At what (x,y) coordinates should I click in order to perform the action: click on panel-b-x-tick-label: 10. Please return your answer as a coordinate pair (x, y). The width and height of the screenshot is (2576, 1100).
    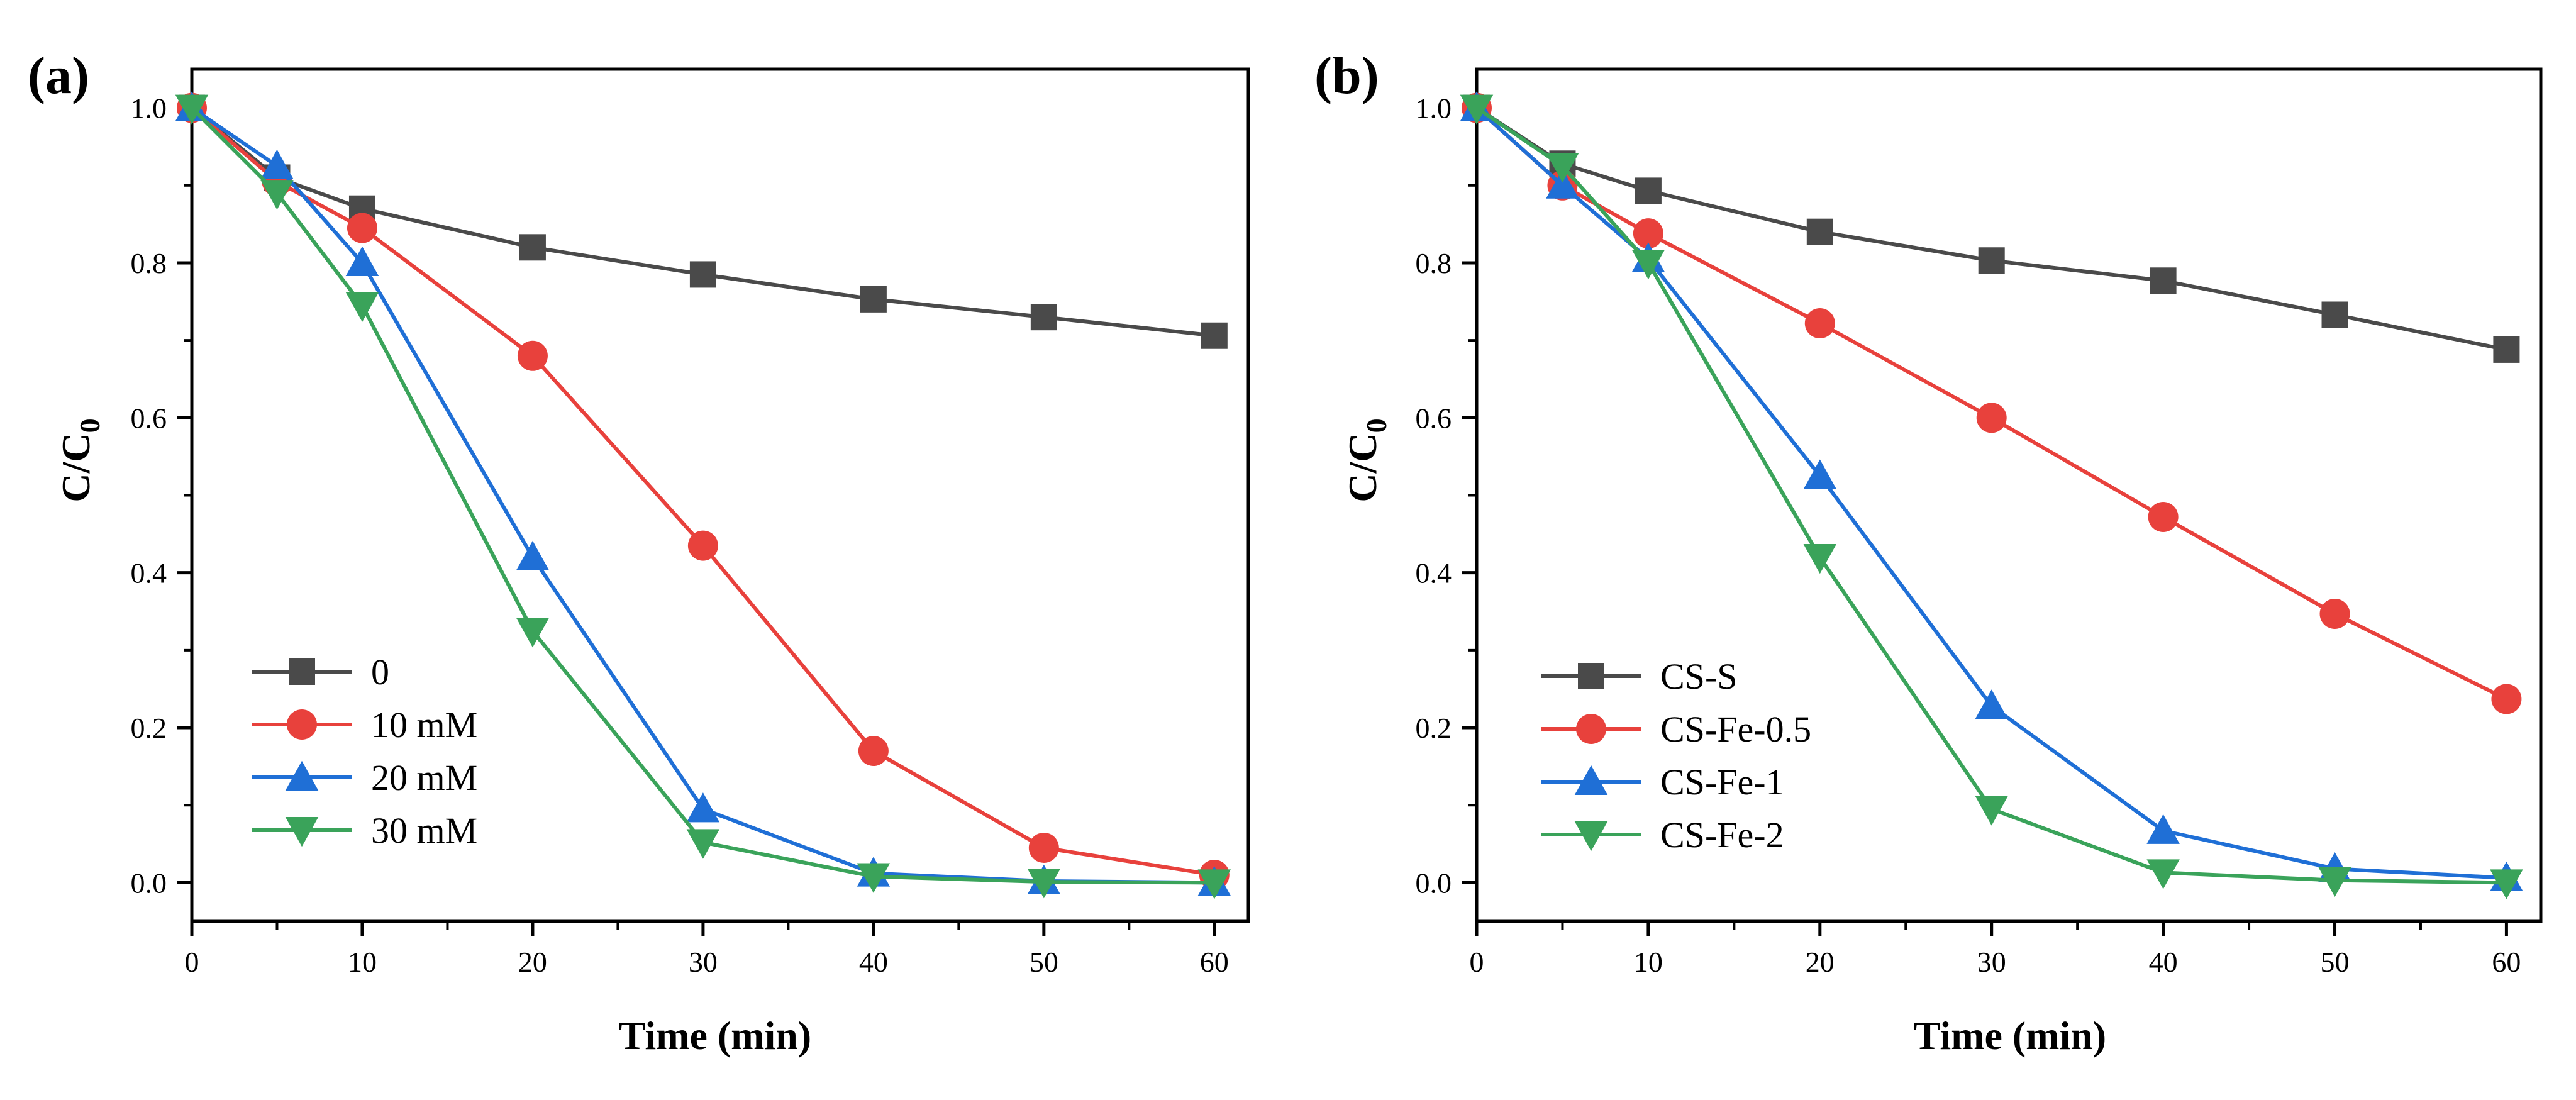
    Looking at the image, I should click on (1648, 962).